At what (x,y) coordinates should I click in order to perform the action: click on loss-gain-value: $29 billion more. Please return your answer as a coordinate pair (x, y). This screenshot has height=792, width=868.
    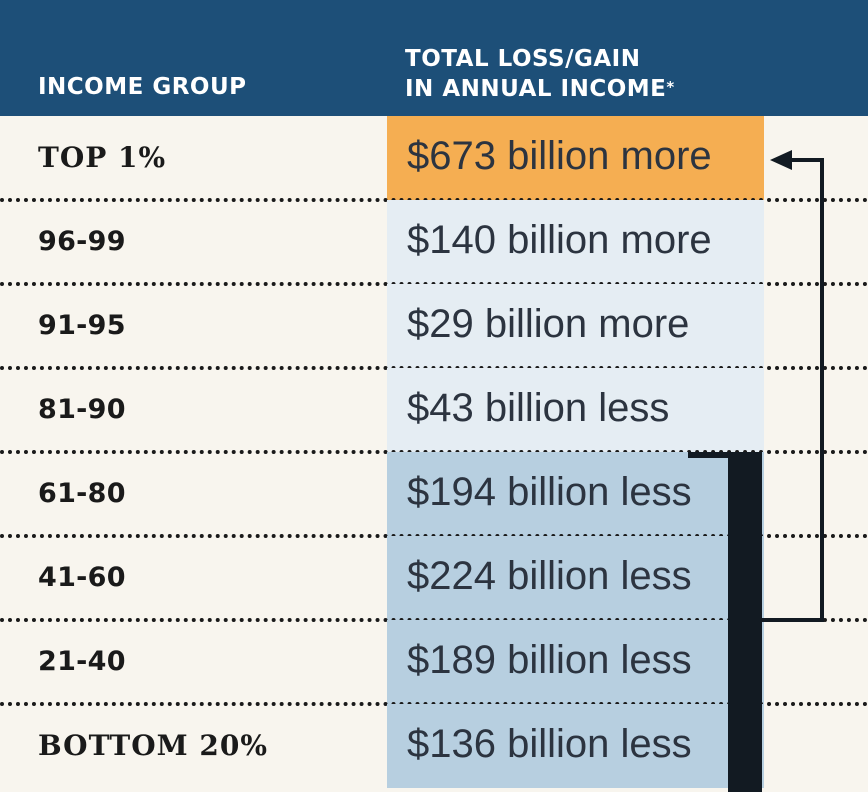
    Looking at the image, I should click on (548, 324).